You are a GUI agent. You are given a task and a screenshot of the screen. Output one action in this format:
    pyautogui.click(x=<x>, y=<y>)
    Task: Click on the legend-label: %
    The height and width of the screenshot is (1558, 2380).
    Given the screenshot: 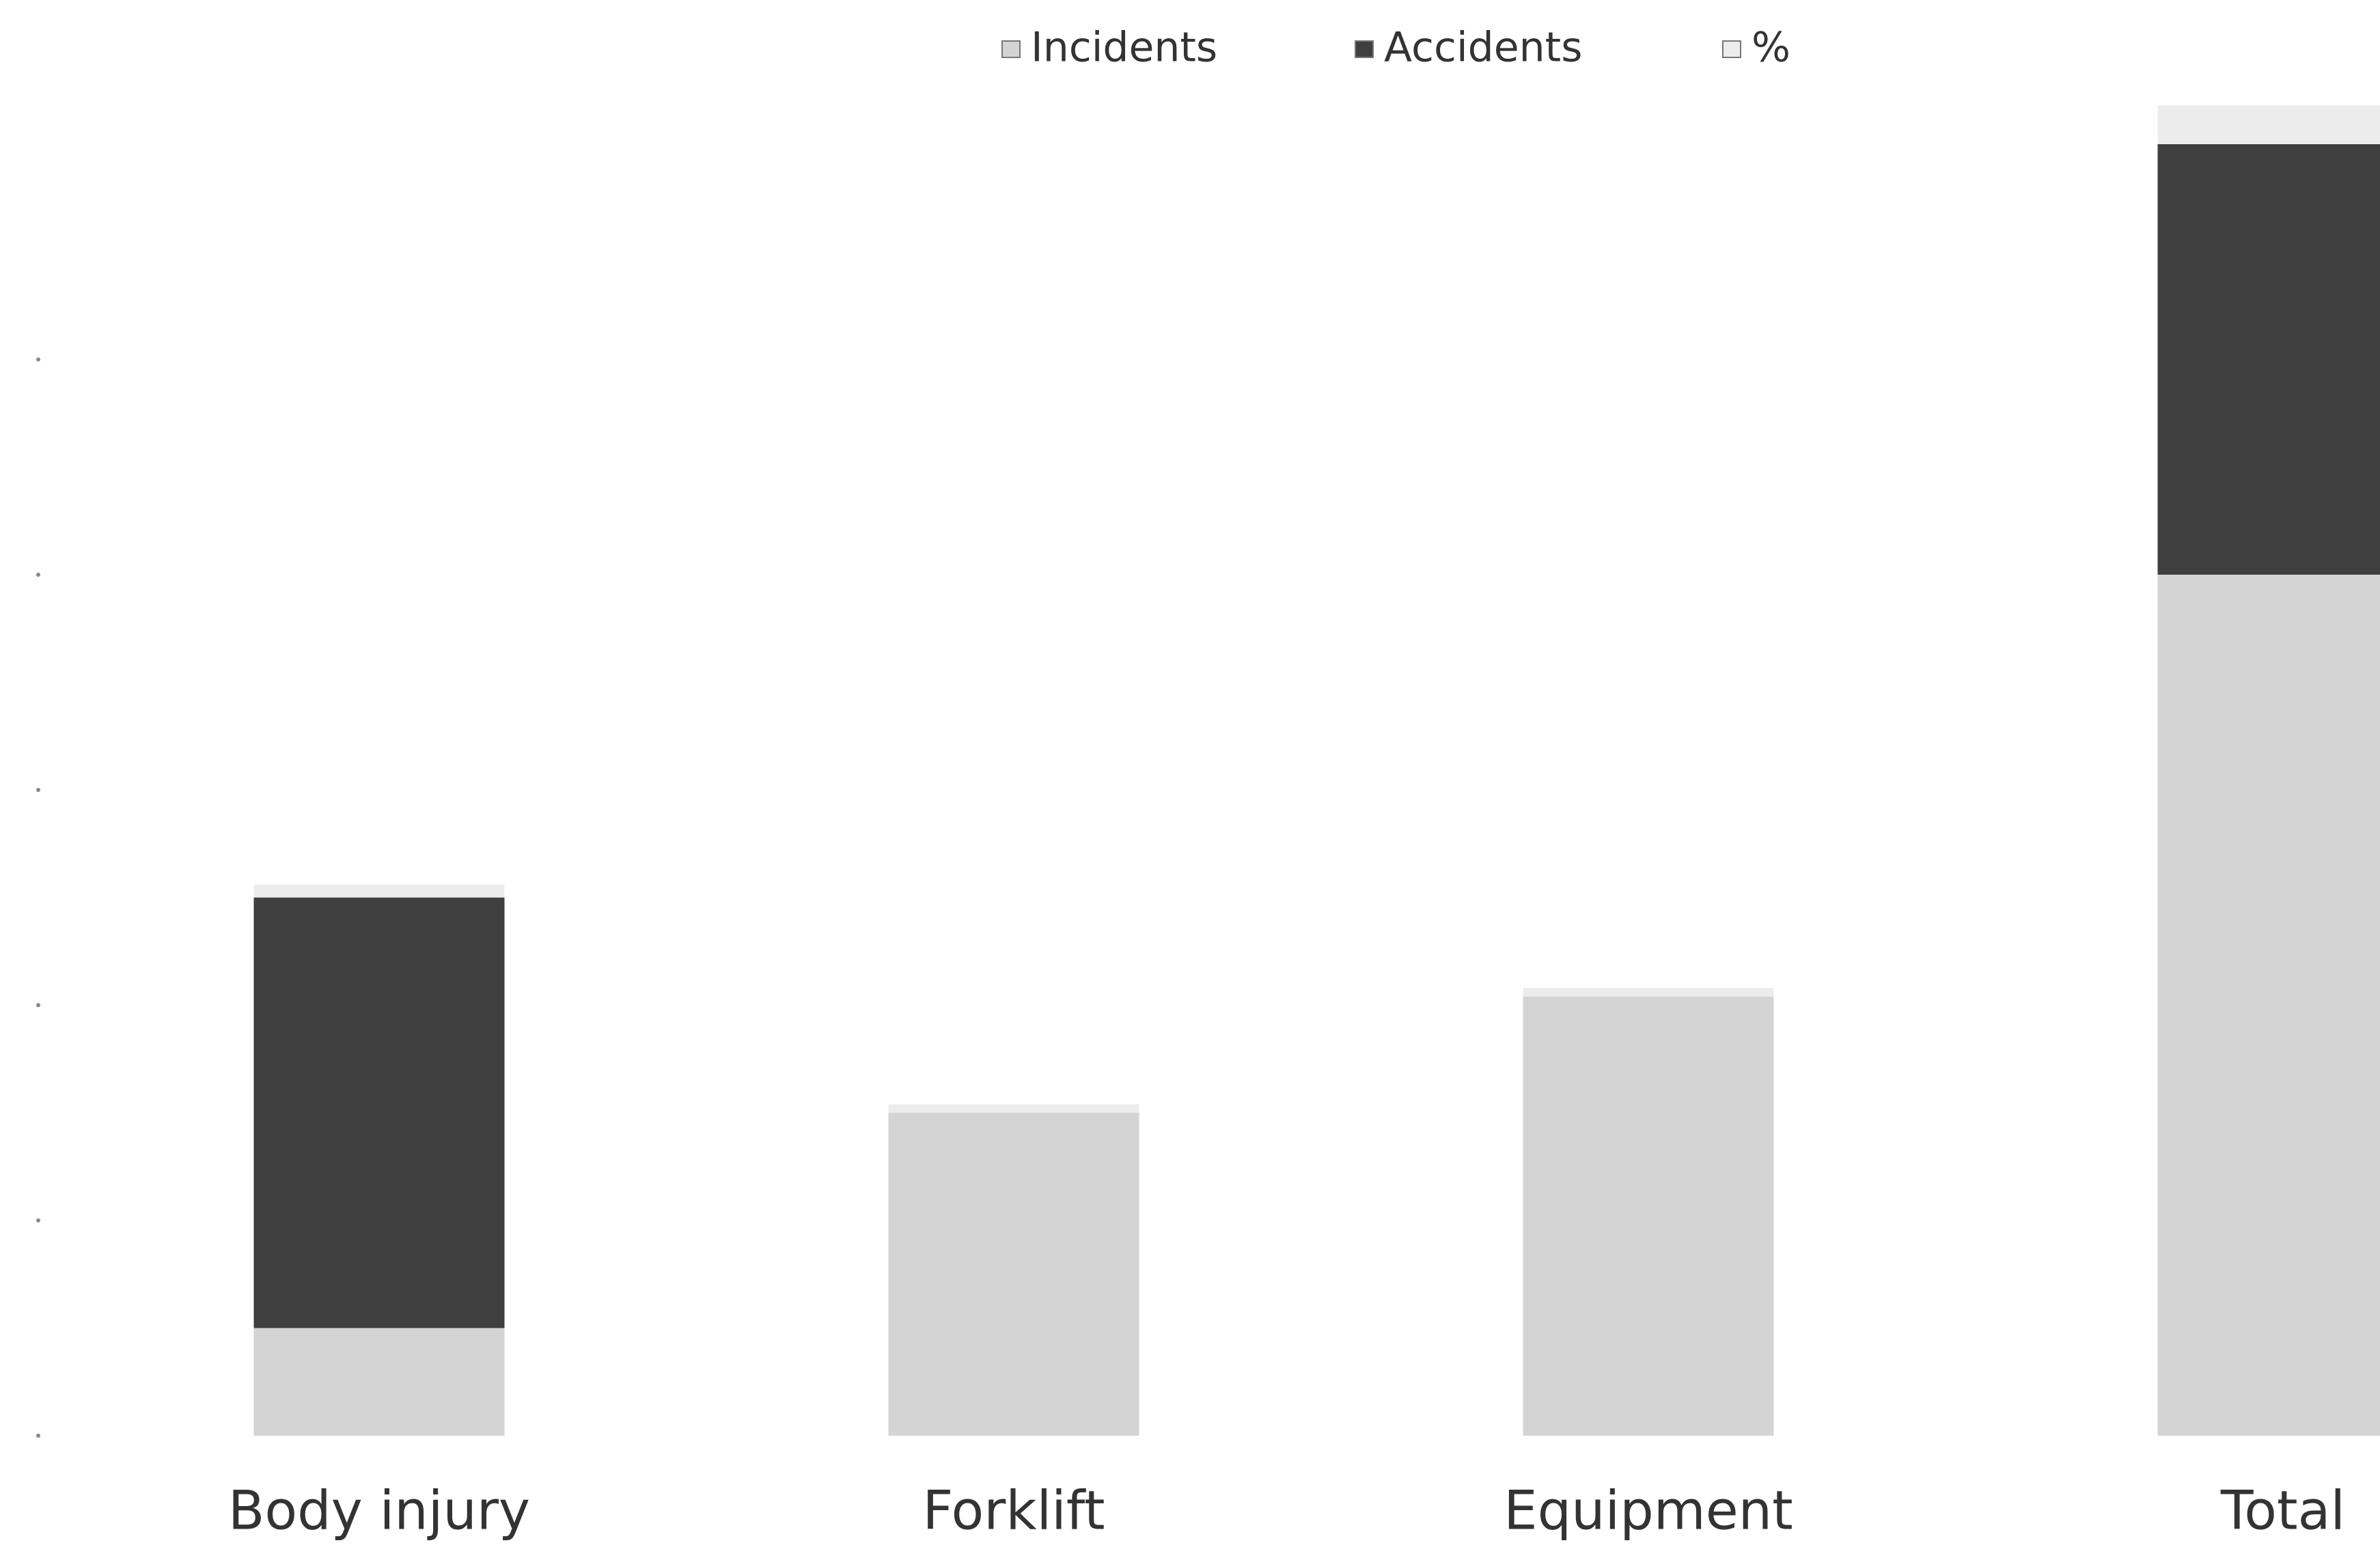 What is the action you would take?
    pyautogui.click(x=1771, y=48)
    